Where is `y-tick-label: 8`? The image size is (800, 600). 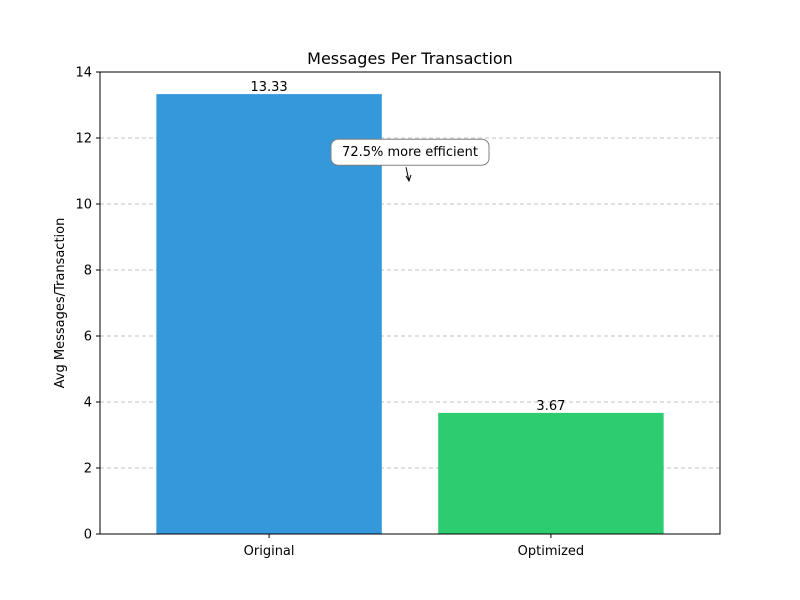
y-tick-label: 8 is located at coordinates (88, 271).